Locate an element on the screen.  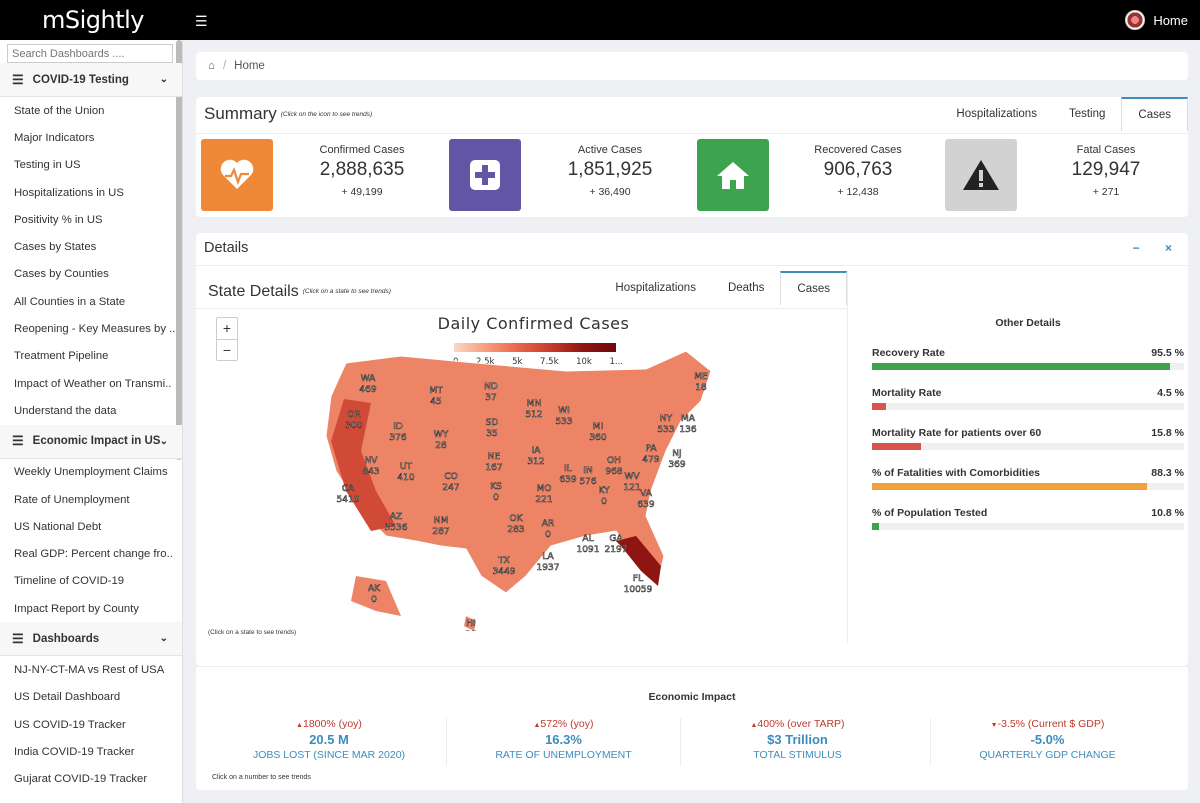
state-label-ny: NY is located at coordinates (666, 419).